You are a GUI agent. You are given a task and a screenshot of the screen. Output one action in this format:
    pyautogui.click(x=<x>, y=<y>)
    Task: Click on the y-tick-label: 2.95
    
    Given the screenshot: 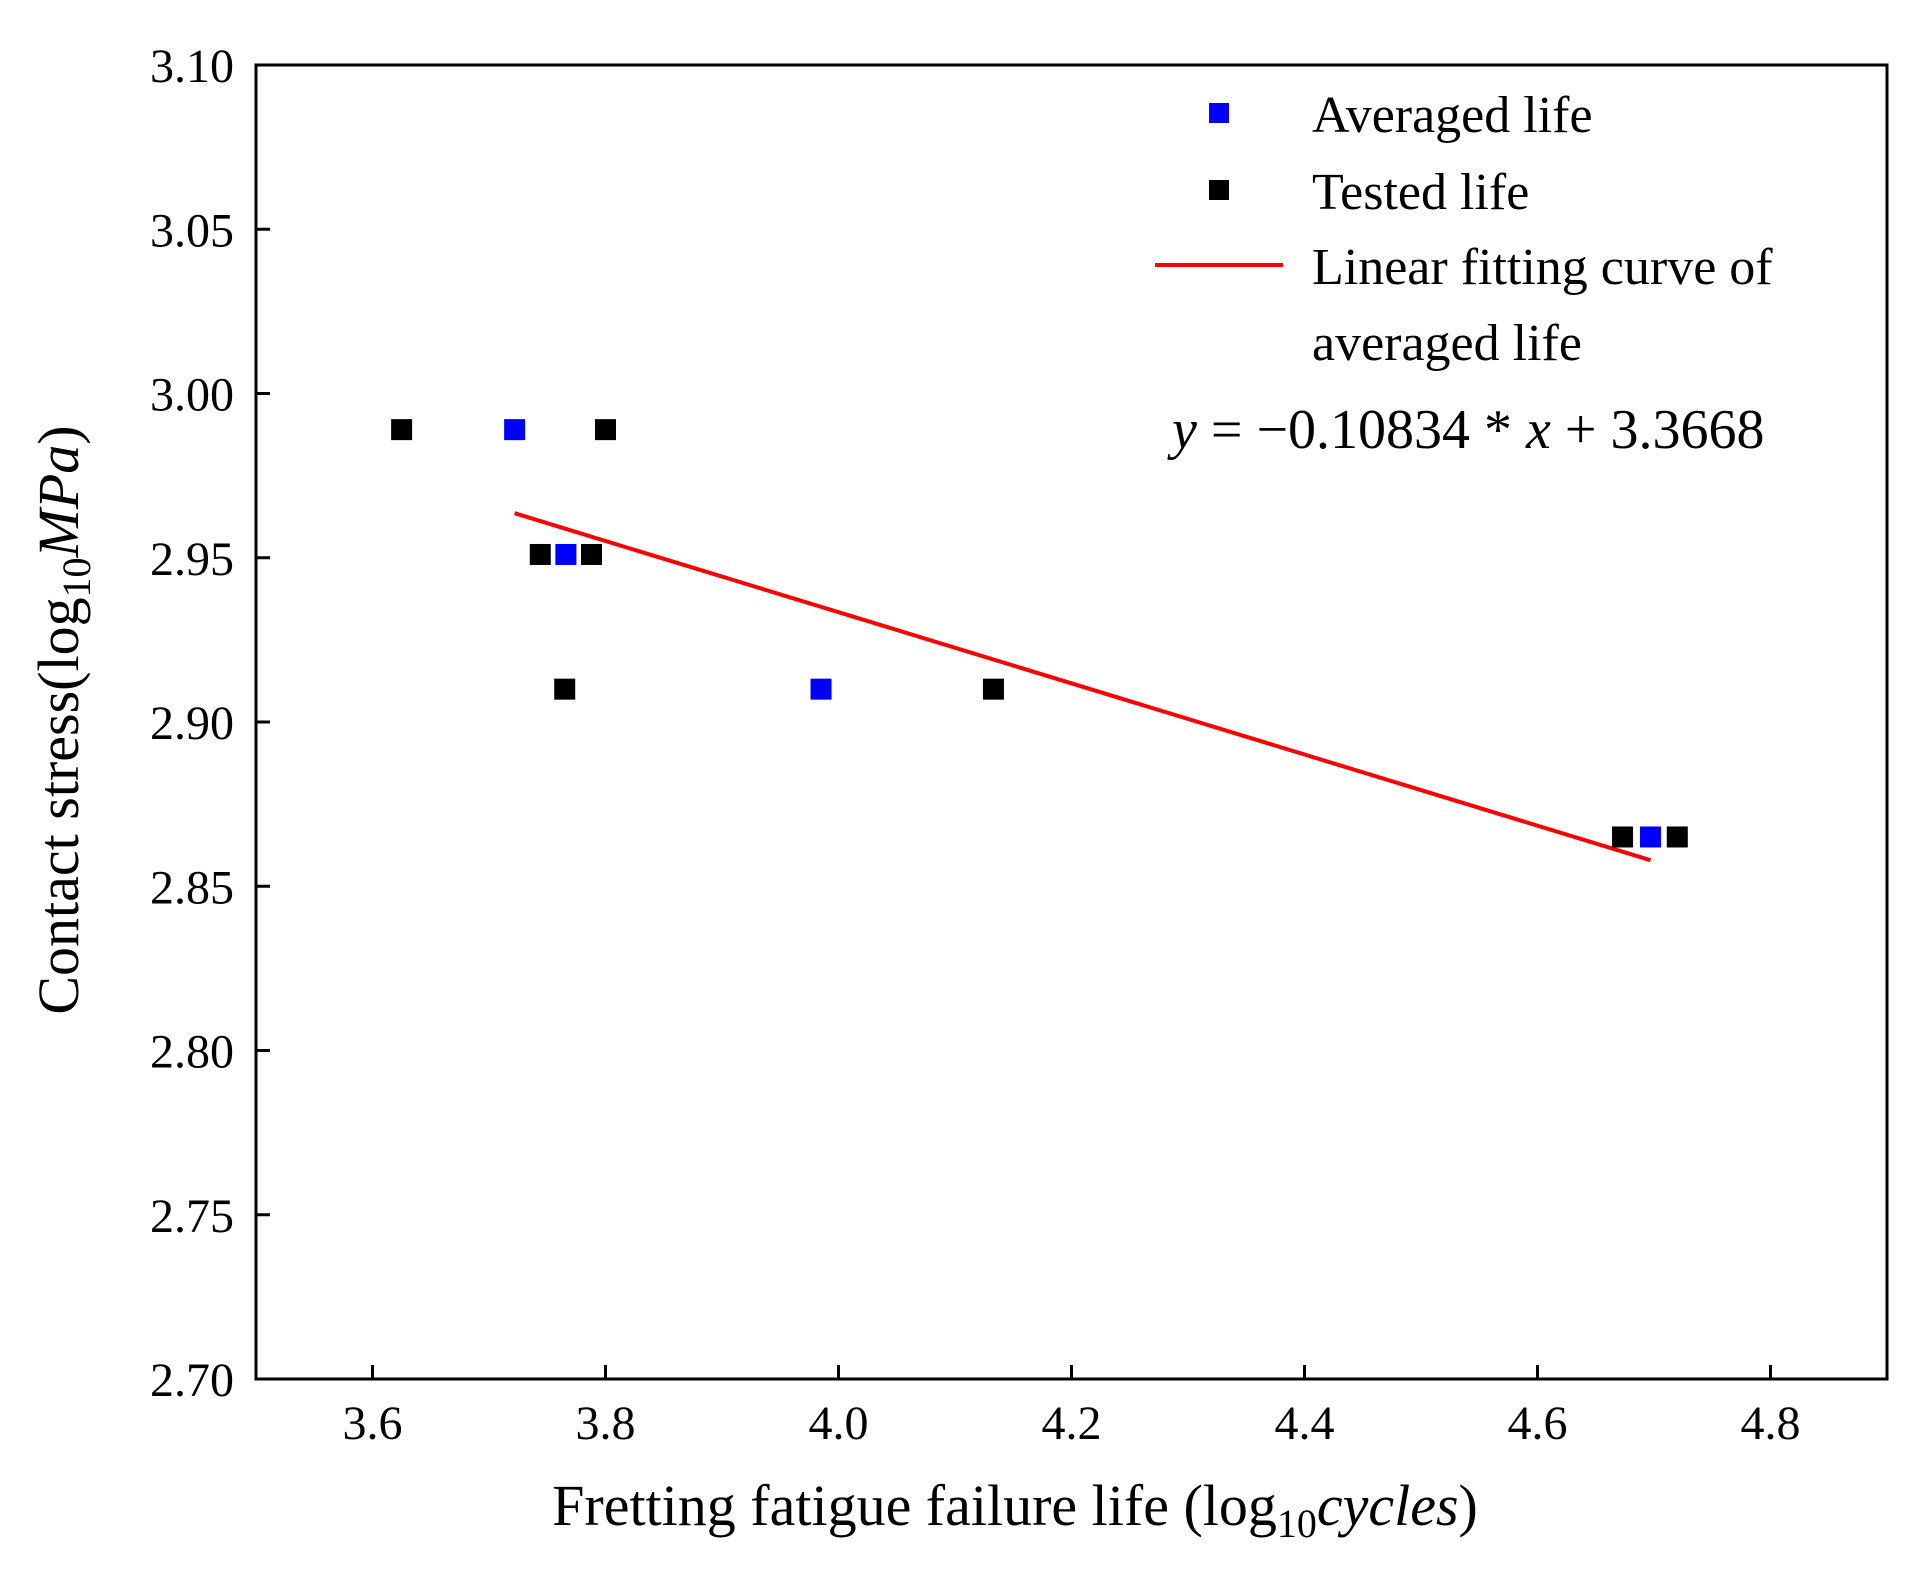 What is the action you would take?
    pyautogui.click(x=192, y=559)
    